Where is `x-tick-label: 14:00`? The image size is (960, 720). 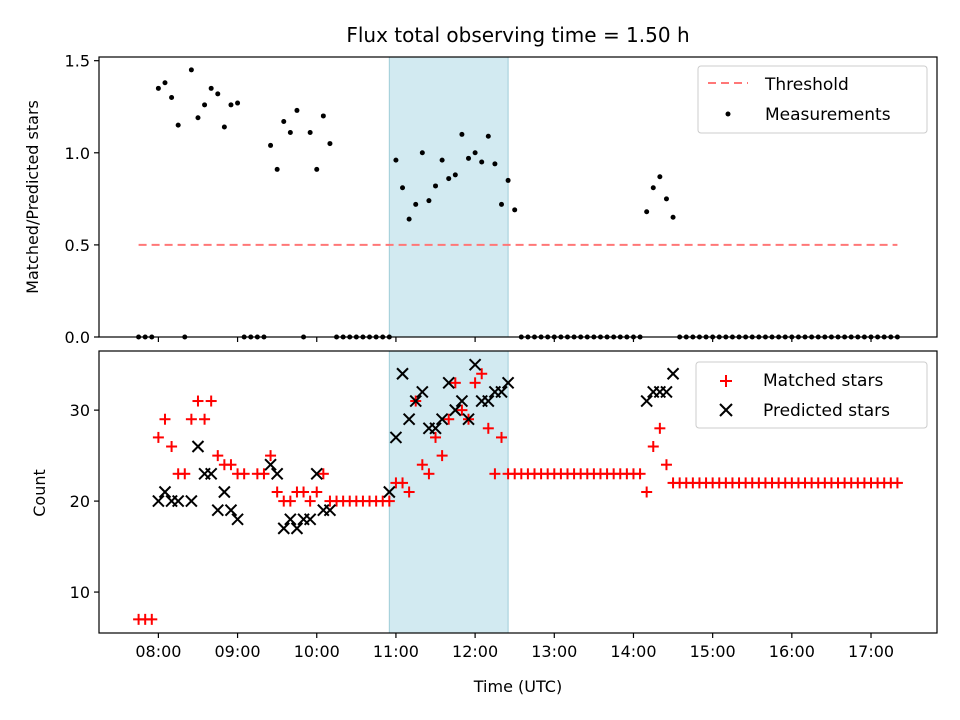
x-tick-label: 14:00 is located at coordinates (633, 651).